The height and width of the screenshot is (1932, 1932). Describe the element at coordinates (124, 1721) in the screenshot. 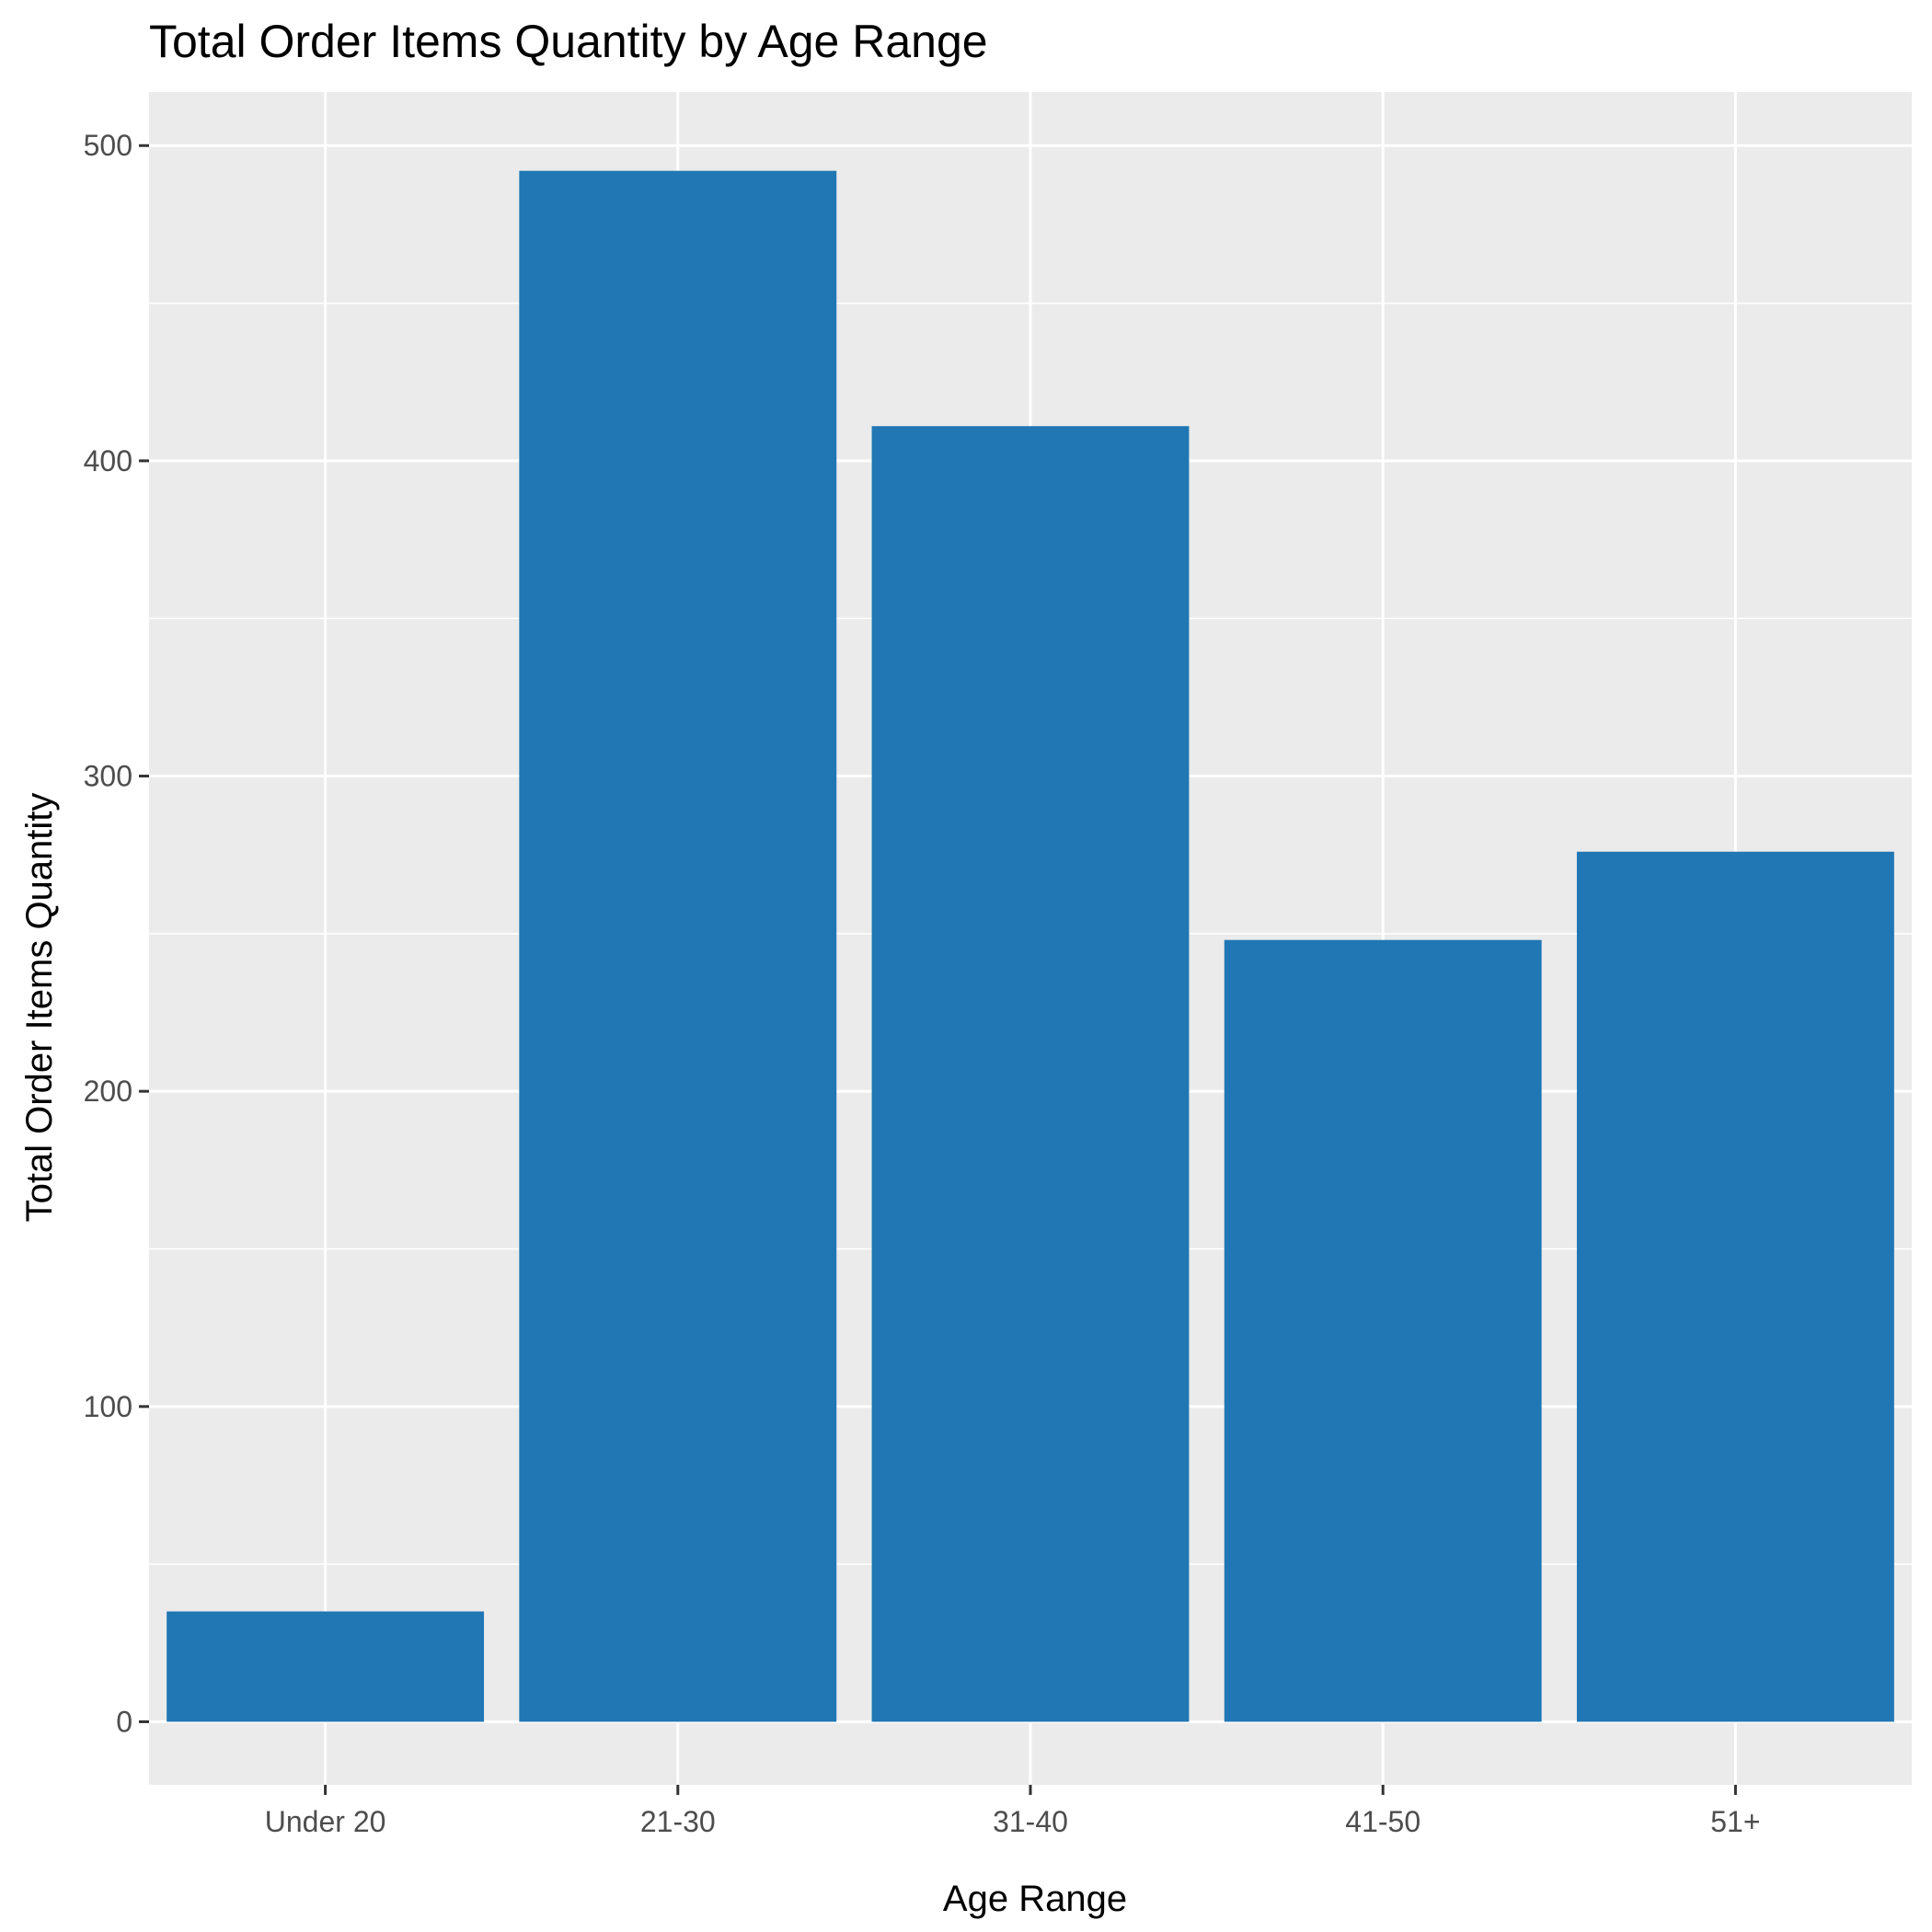

I see `y-tick-label: 0` at that location.